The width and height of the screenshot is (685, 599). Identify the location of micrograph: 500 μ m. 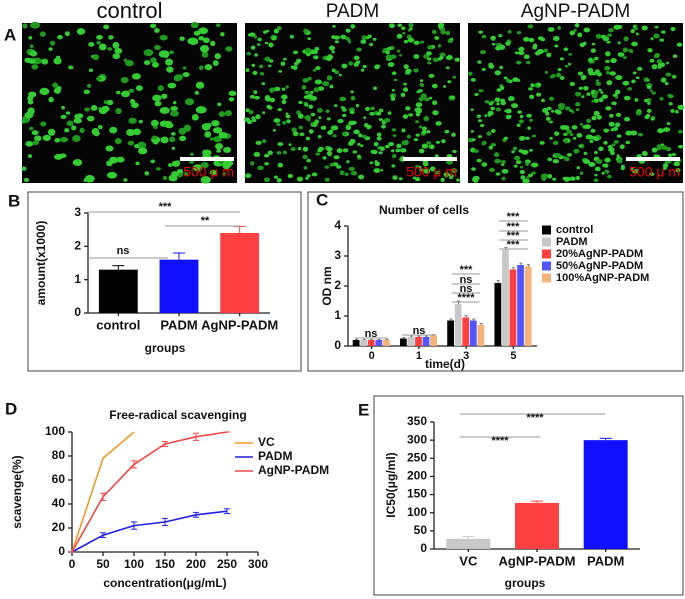
(351, 102).